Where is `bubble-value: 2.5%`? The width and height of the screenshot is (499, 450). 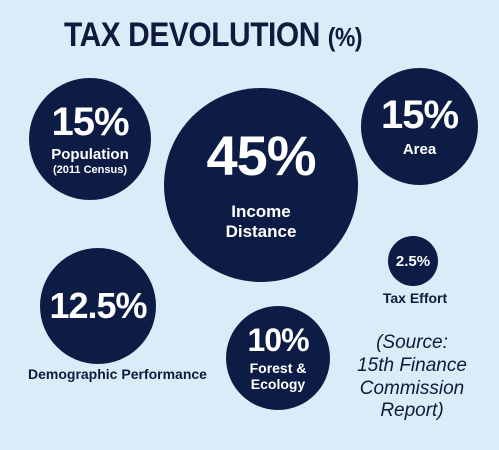
bubble-value: 2.5% is located at coordinates (413, 261).